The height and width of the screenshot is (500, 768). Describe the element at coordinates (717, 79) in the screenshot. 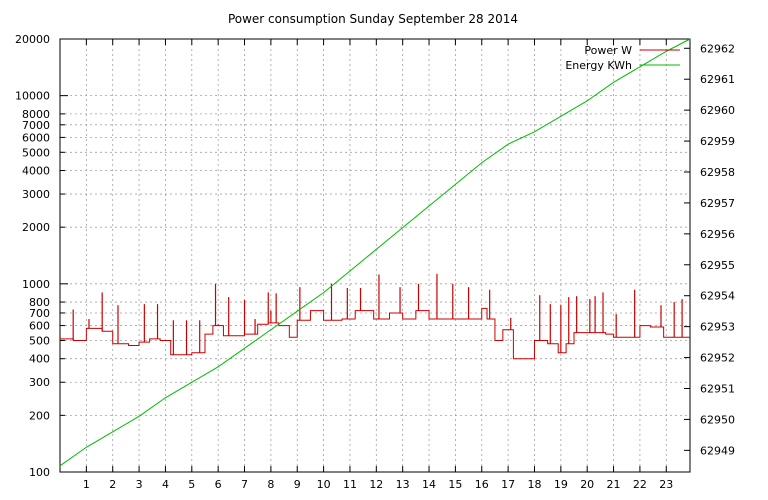

I see `y-right-tick-label: 62961` at that location.